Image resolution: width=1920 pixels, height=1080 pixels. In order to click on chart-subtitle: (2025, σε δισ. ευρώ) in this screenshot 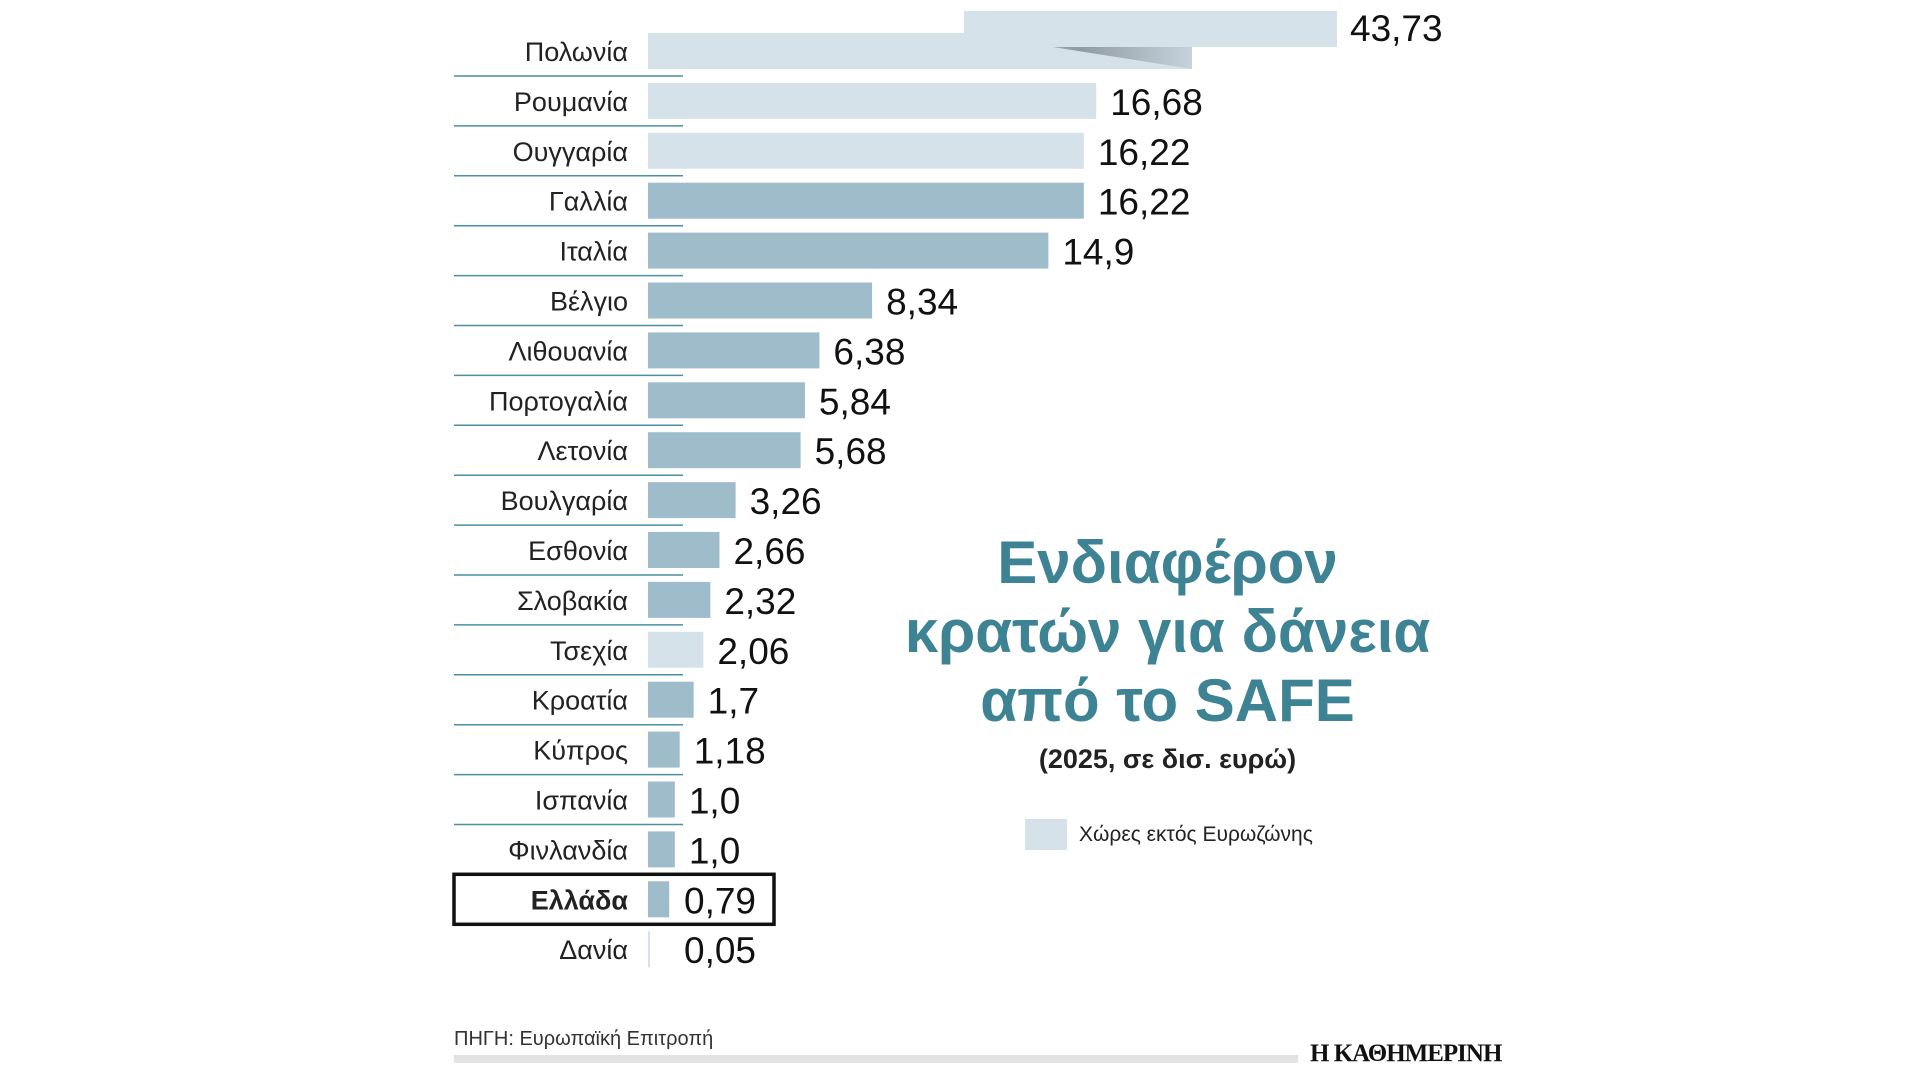, I will do `click(1167, 759)`.